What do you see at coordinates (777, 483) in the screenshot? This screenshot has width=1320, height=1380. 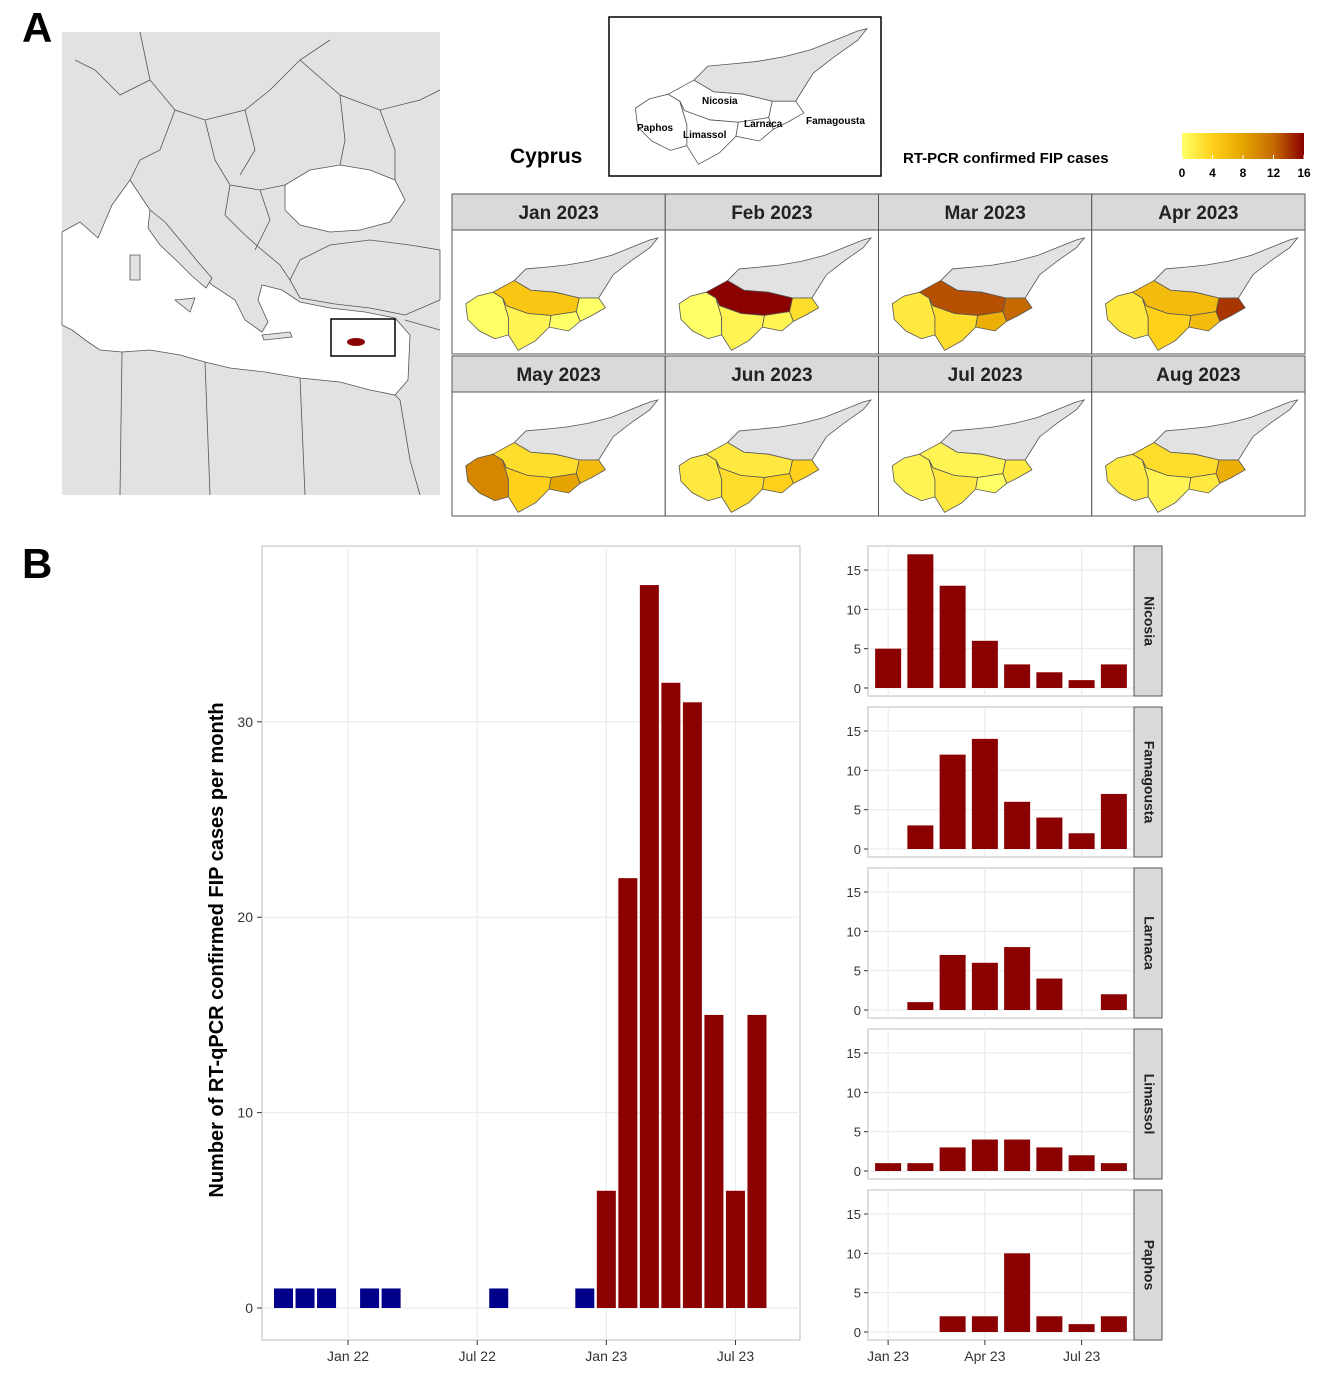 I see `month-5-district-larnaca` at bounding box center [777, 483].